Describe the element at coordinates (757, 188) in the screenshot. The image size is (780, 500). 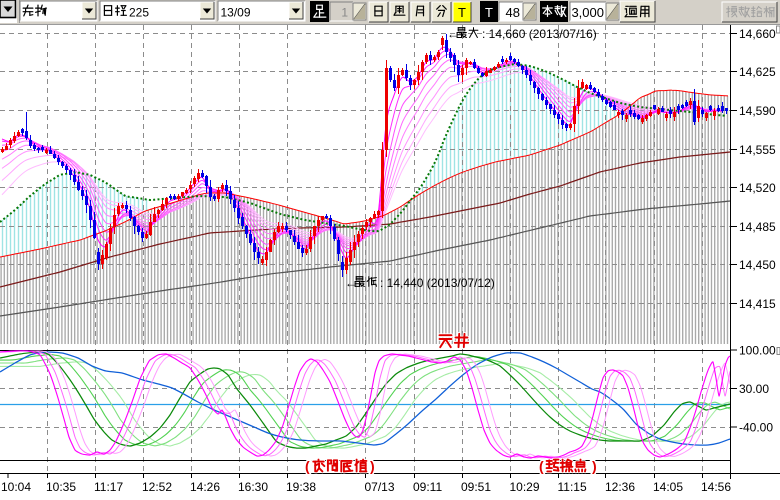
I see `svg-text: 14,520` at that location.